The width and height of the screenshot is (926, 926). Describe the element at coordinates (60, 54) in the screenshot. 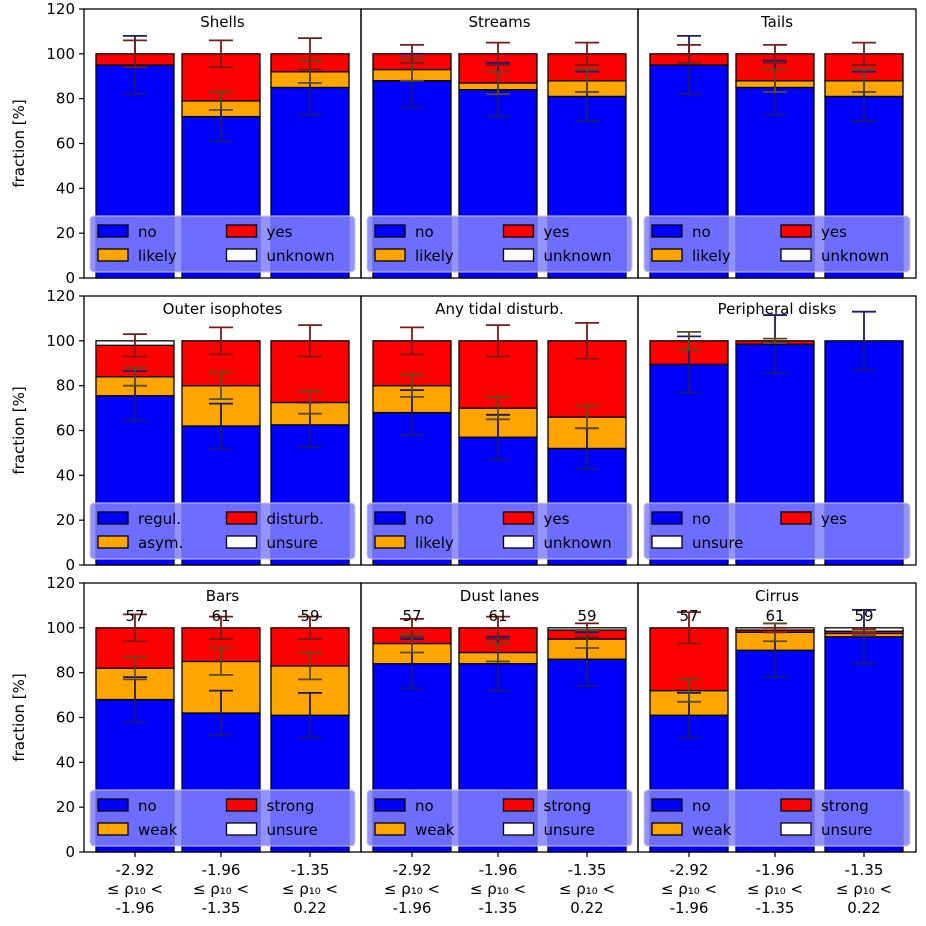

I see `y-tick-label: 100` at that location.